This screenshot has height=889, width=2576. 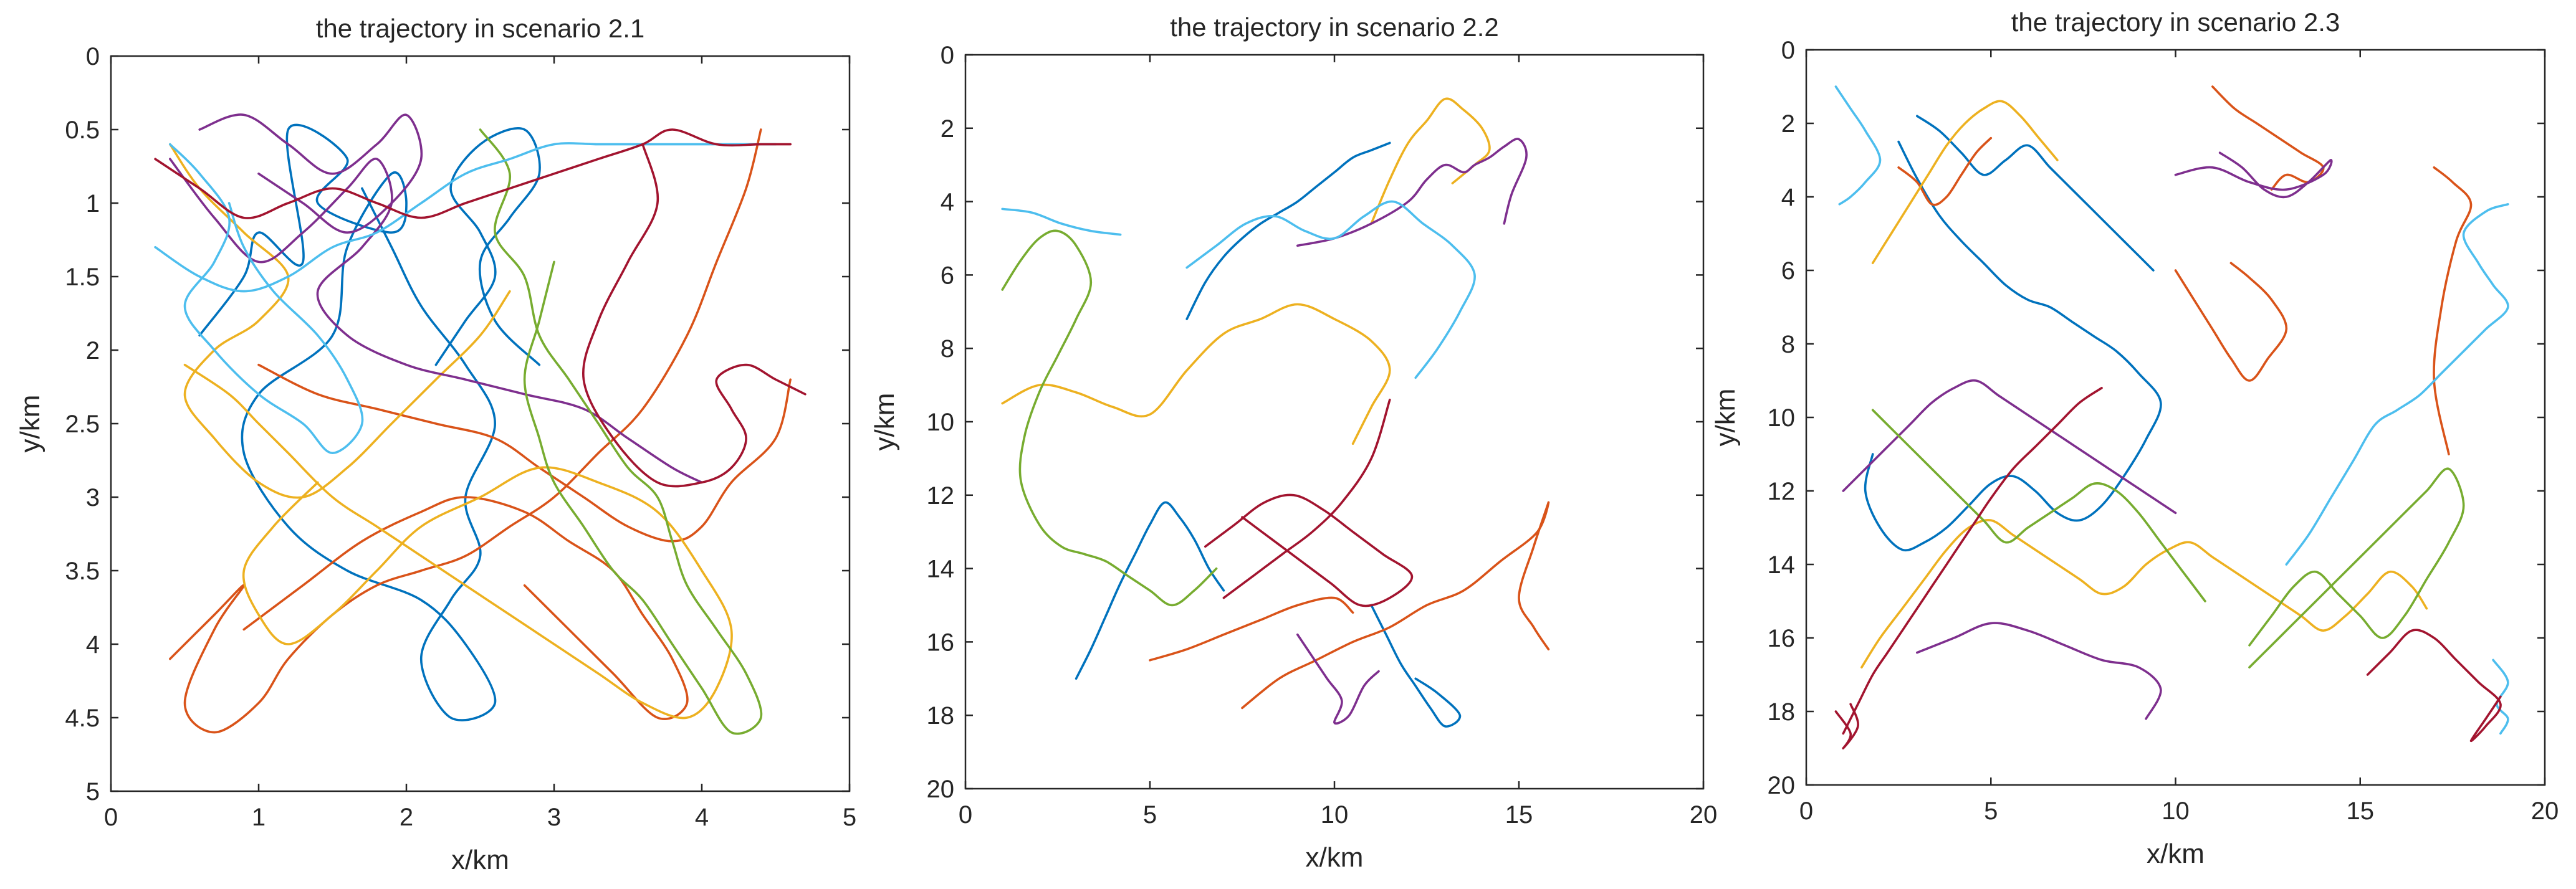 I want to click on y-tick-label: 3.5, so click(x=82, y=571).